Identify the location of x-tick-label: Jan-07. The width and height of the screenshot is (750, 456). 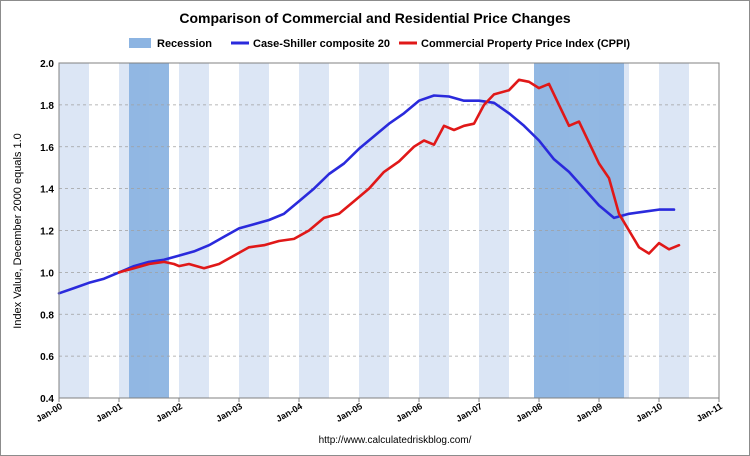
(469, 412).